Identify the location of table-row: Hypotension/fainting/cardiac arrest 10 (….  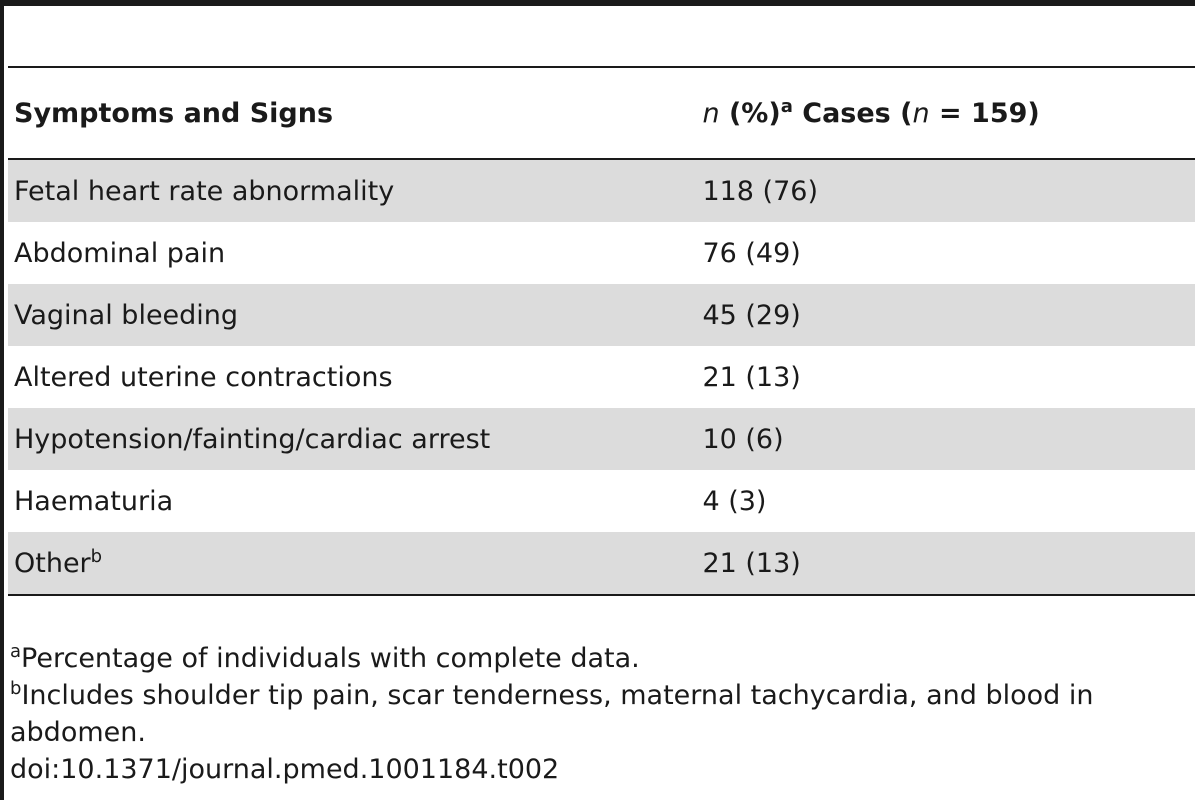
(601, 439).